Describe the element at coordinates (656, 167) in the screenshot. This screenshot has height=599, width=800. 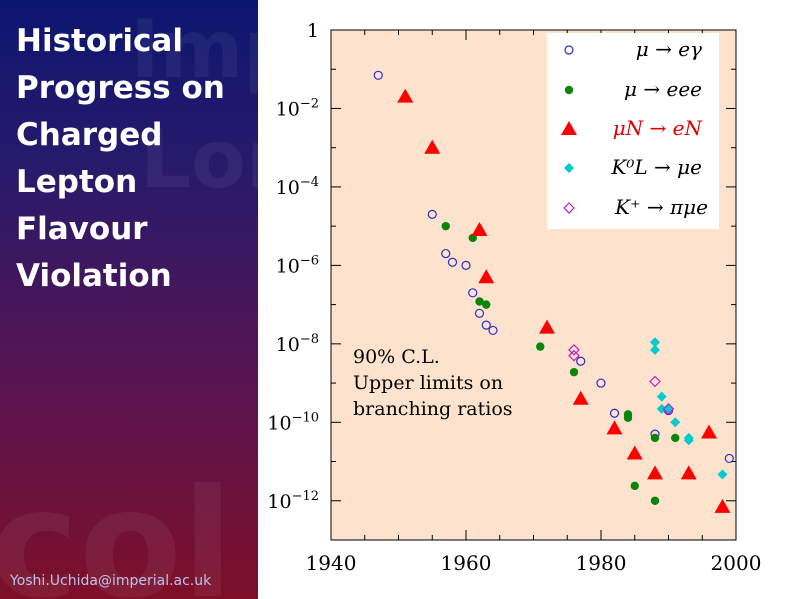
I see `legend-label: K⁰L → μe` at that location.